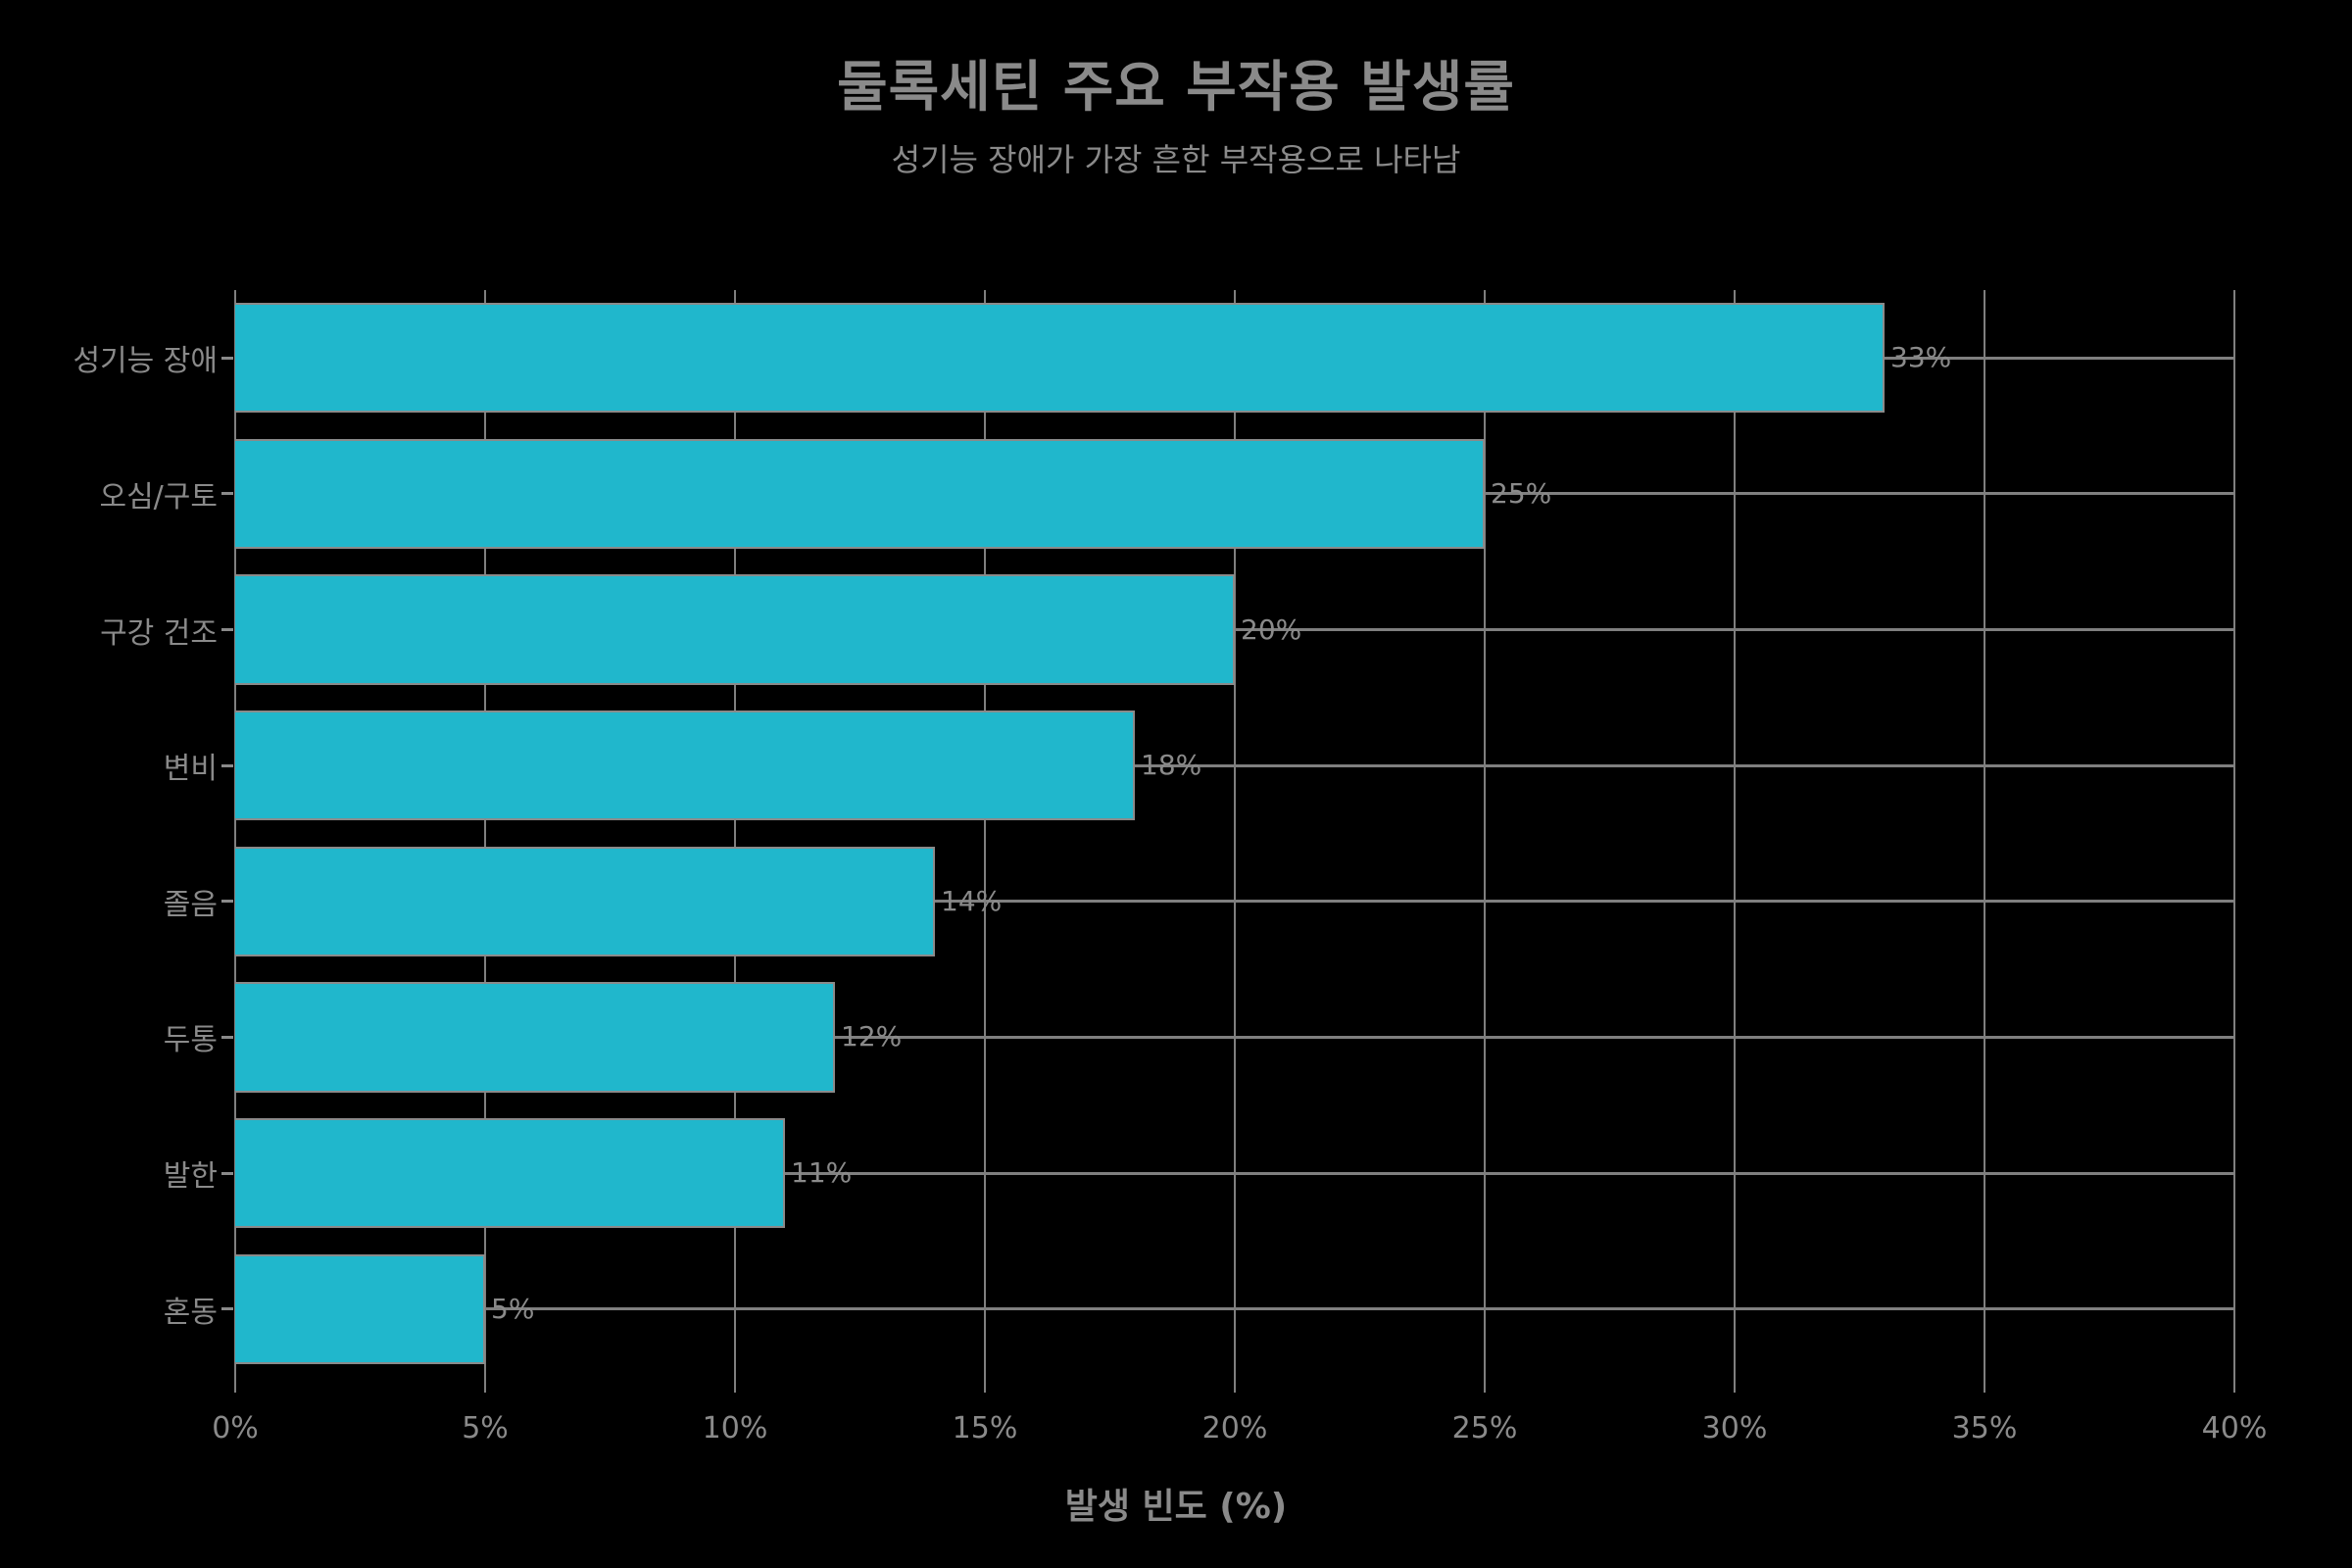  What do you see at coordinates (158, 496) in the screenshot?
I see `y-category-label: 오심/구토` at bounding box center [158, 496].